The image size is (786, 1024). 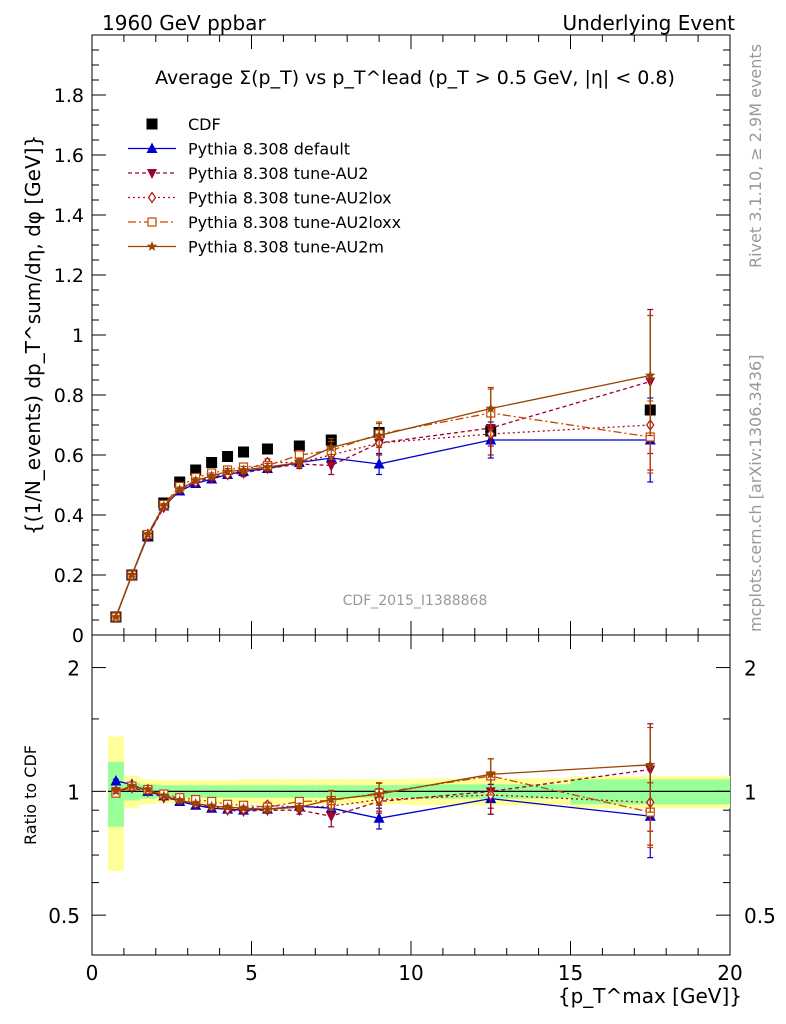 What do you see at coordinates (78, 336) in the screenshot?
I see `main-y-tick-label: 1` at bounding box center [78, 336].